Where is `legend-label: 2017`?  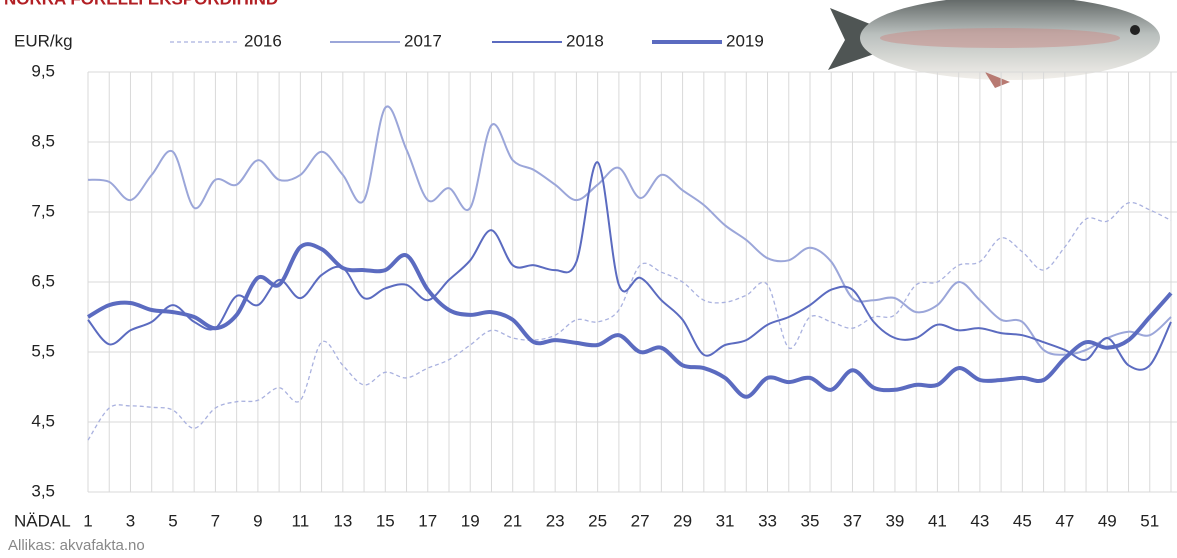
legend-label: 2017 is located at coordinates (423, 40).